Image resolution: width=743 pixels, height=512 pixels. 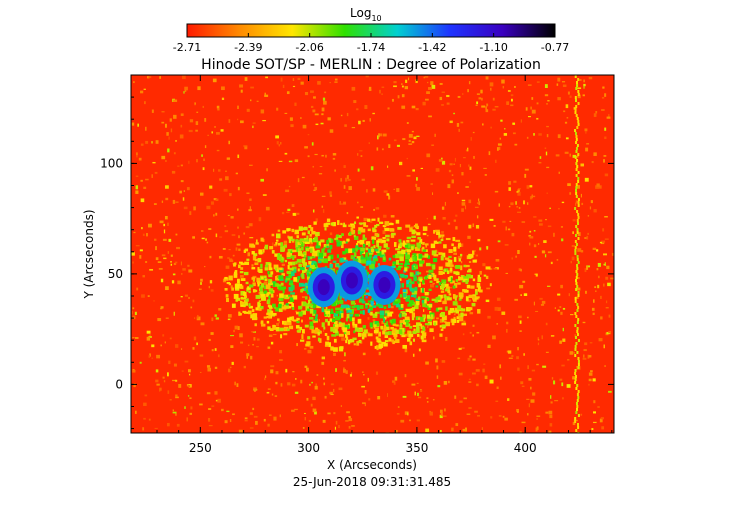 What do you see at coordinates (372, 482) in the screenshot?
I see `timestamp: 25-Jun-2018 09:31:31.485` at bounding box center [372, 482].